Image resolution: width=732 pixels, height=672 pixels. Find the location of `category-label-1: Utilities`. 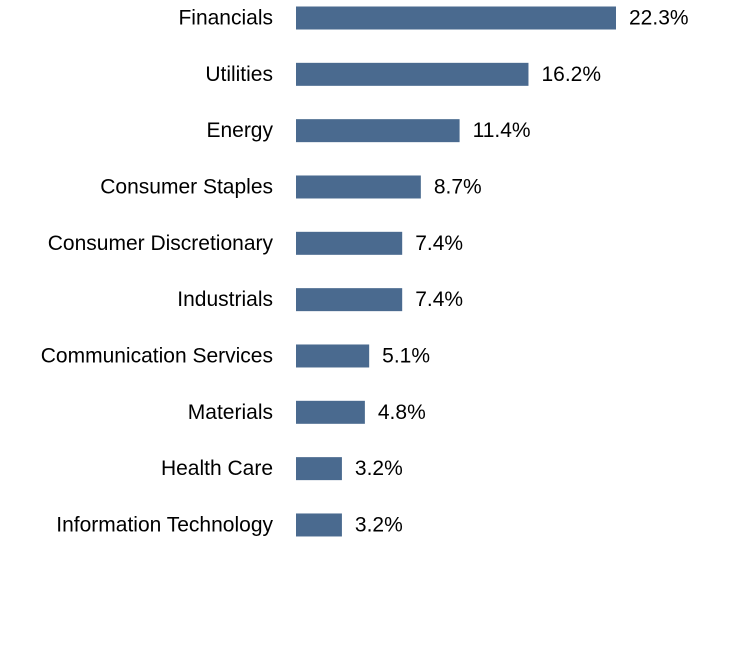

category-label-1: Utilities is located at coordinates (239, 74).